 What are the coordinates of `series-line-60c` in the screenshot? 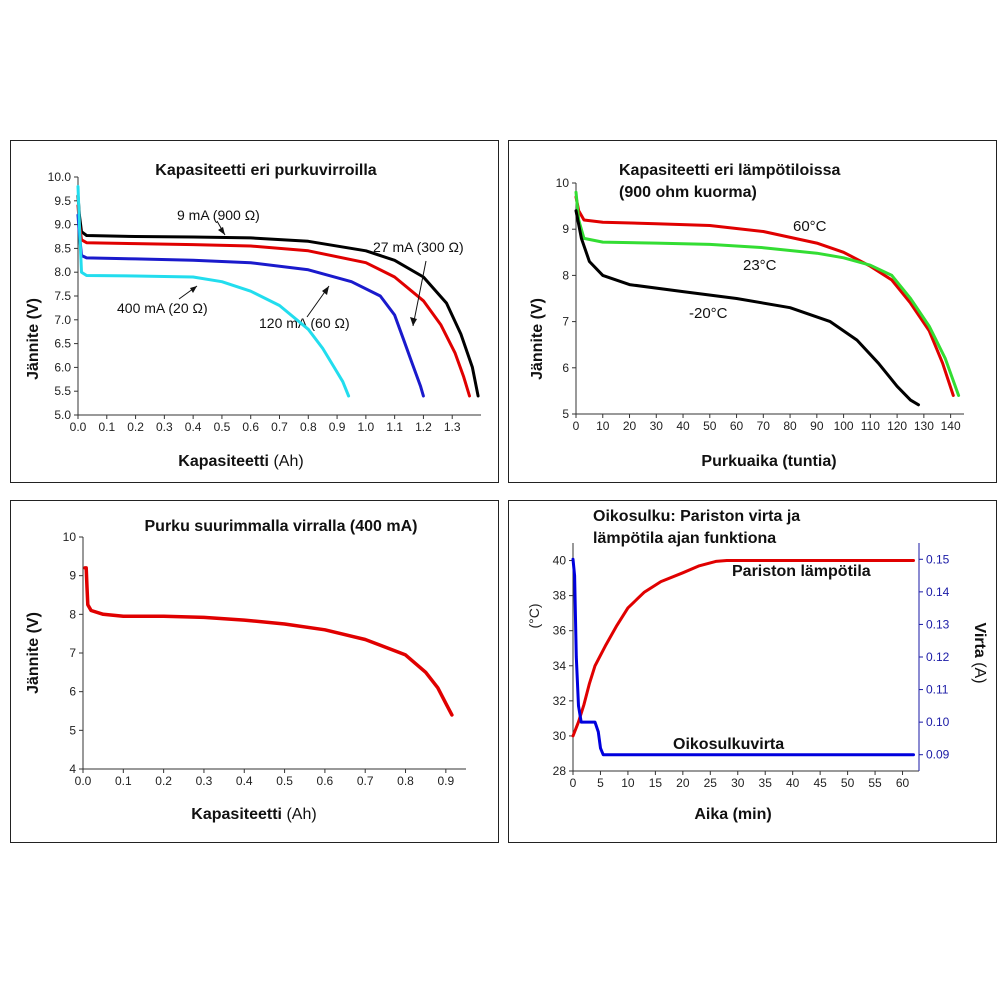 It's located at (764, 296).